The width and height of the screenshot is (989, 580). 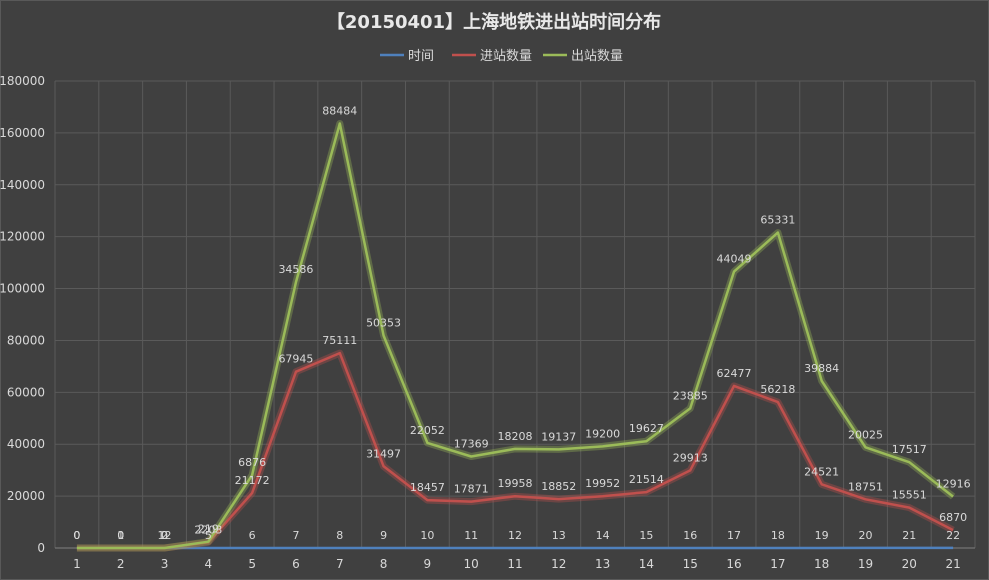 I want to click on data-label-s2: 12, so click(x=165, y=535).